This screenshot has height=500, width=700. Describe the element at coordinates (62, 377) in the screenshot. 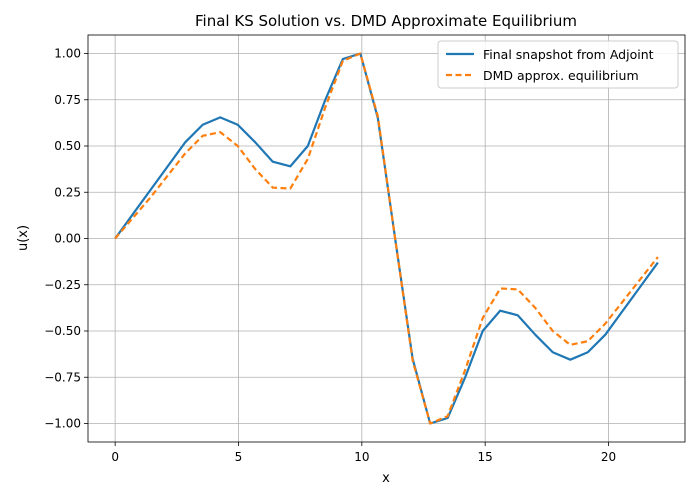

I see `y-tick-label: −0.75` at that location.